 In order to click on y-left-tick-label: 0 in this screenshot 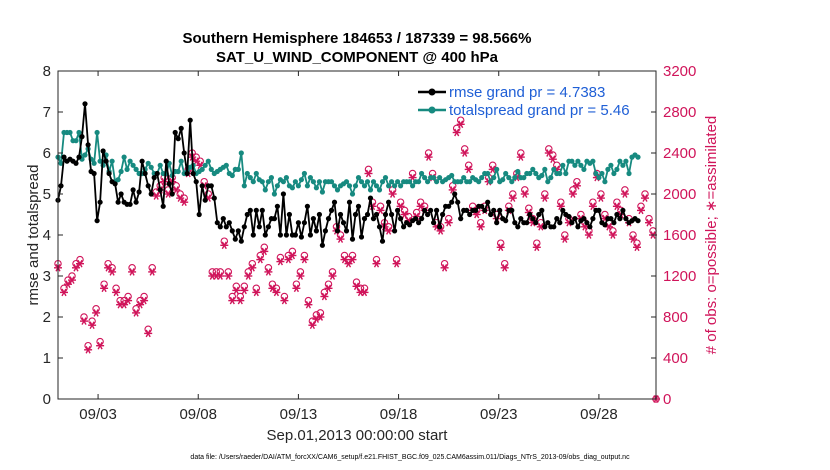, I will do `click(47, 399)`.